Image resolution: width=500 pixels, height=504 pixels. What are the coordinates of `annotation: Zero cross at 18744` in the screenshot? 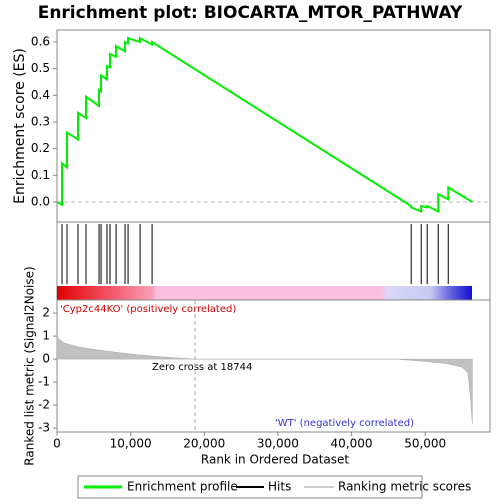 It's located at (202, 367).